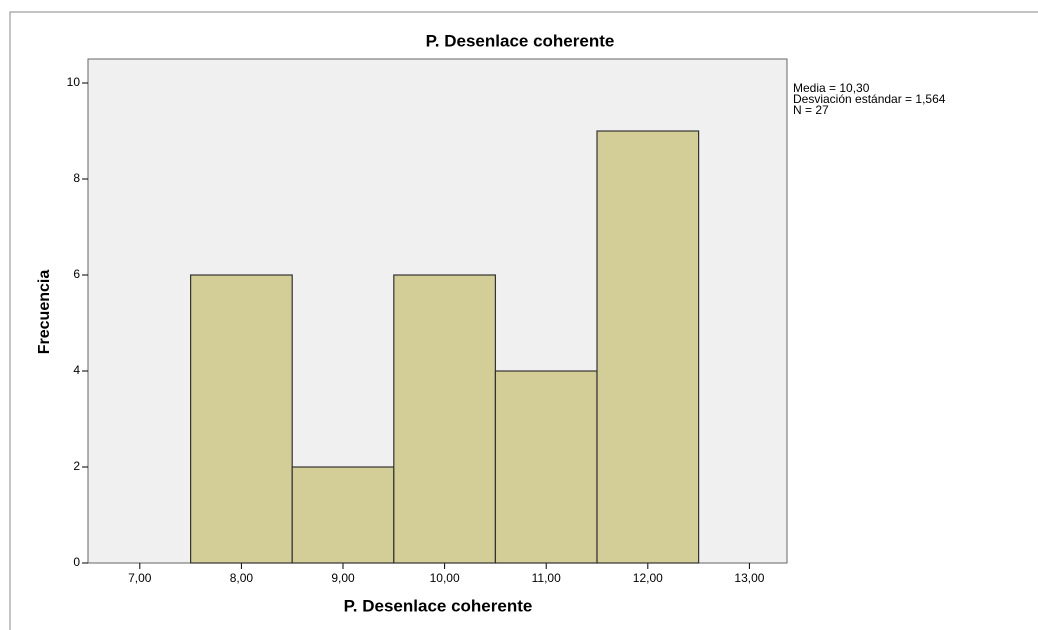 The image size is (1038, 630). Describe the element at coordinates (869, 99) in the screenshot. I see `stat-note: Desviación estándar = 1,564` at that location.